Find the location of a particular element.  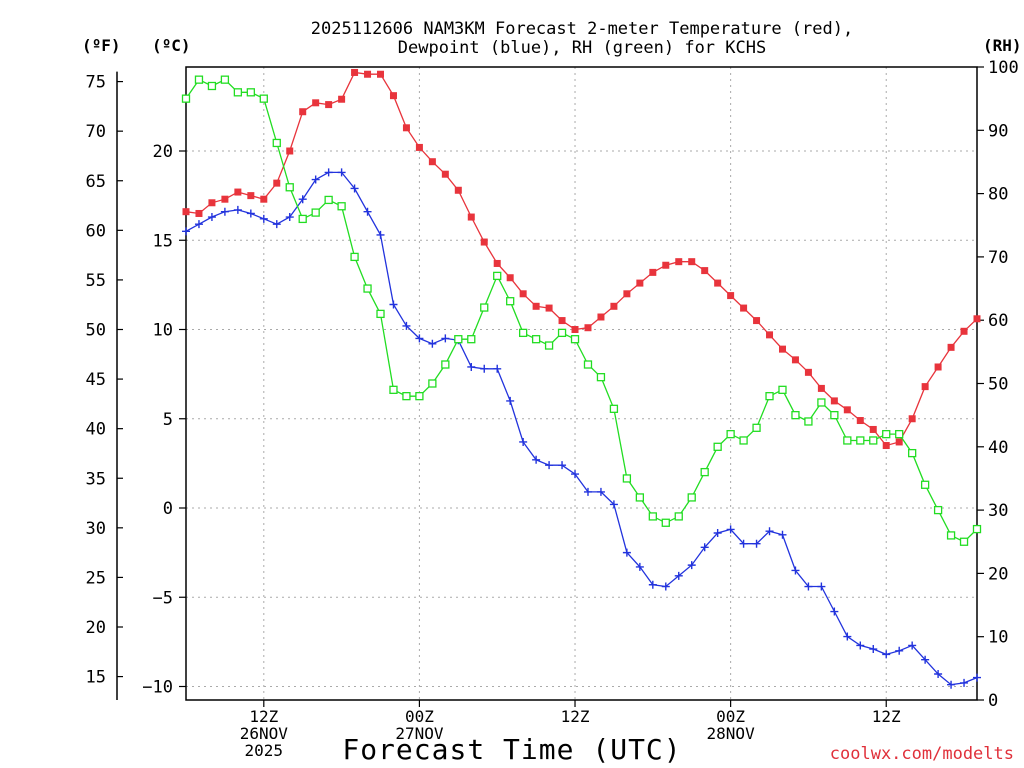

rh-tick-label: 10 is located at coordinates (998, 638).